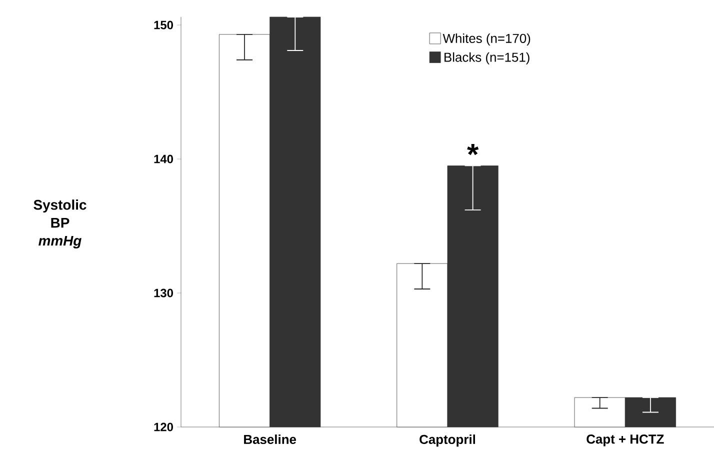 Image resolution: width=714 pixels, height=464 pixels. I want to click on x-tick-label: Capt + HCTZ, so click(625, 440).